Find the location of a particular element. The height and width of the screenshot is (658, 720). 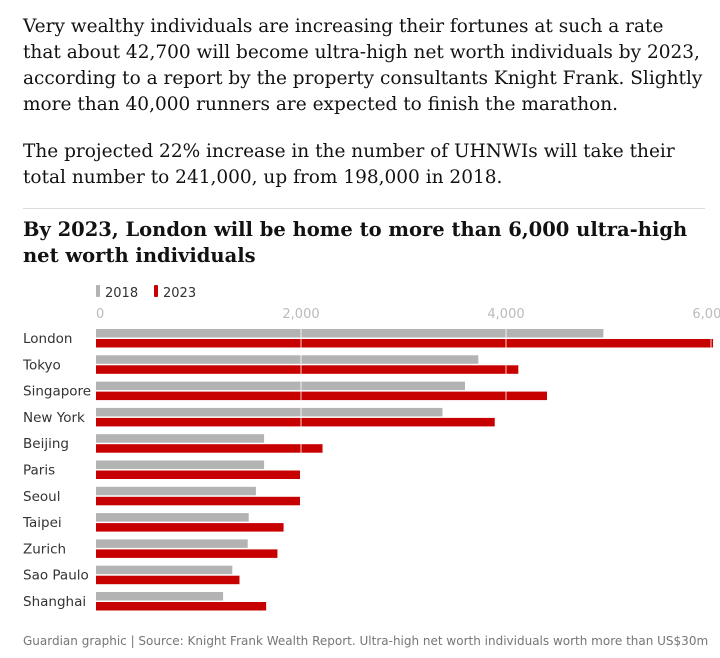

category-label: Taipei is located at coordinates (42, 523).